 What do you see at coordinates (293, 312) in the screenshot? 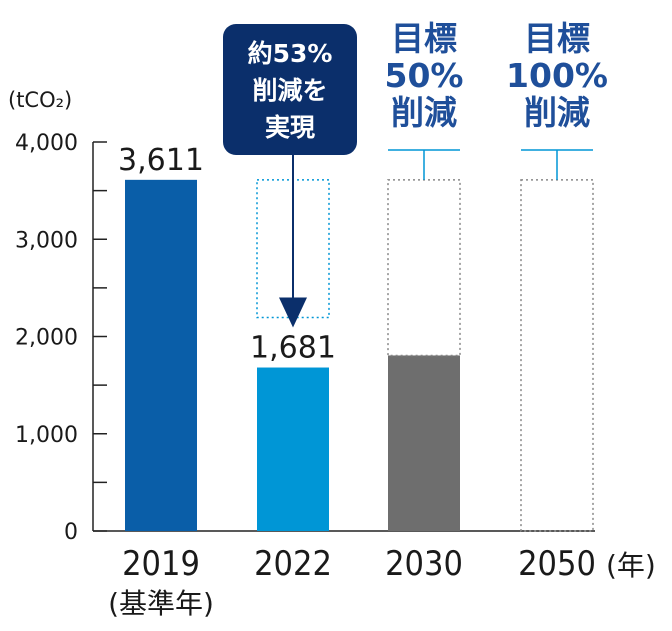
I see `arrow-head` at bounding box center [293, 312].